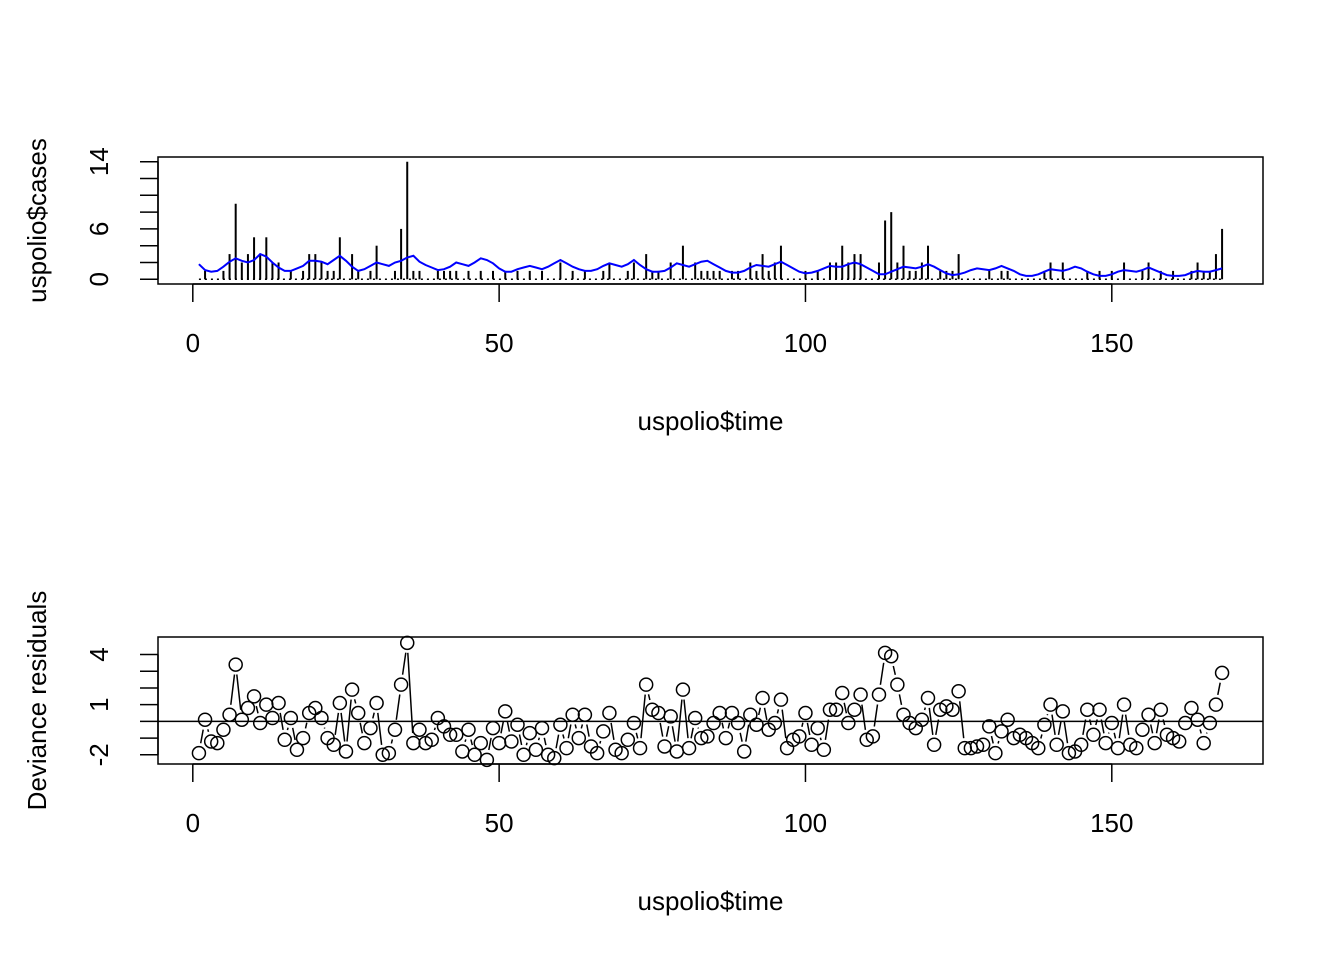 This screenshot has height=965, width=1344. I want to click on y-tick-label: -2, so click(99, 754).